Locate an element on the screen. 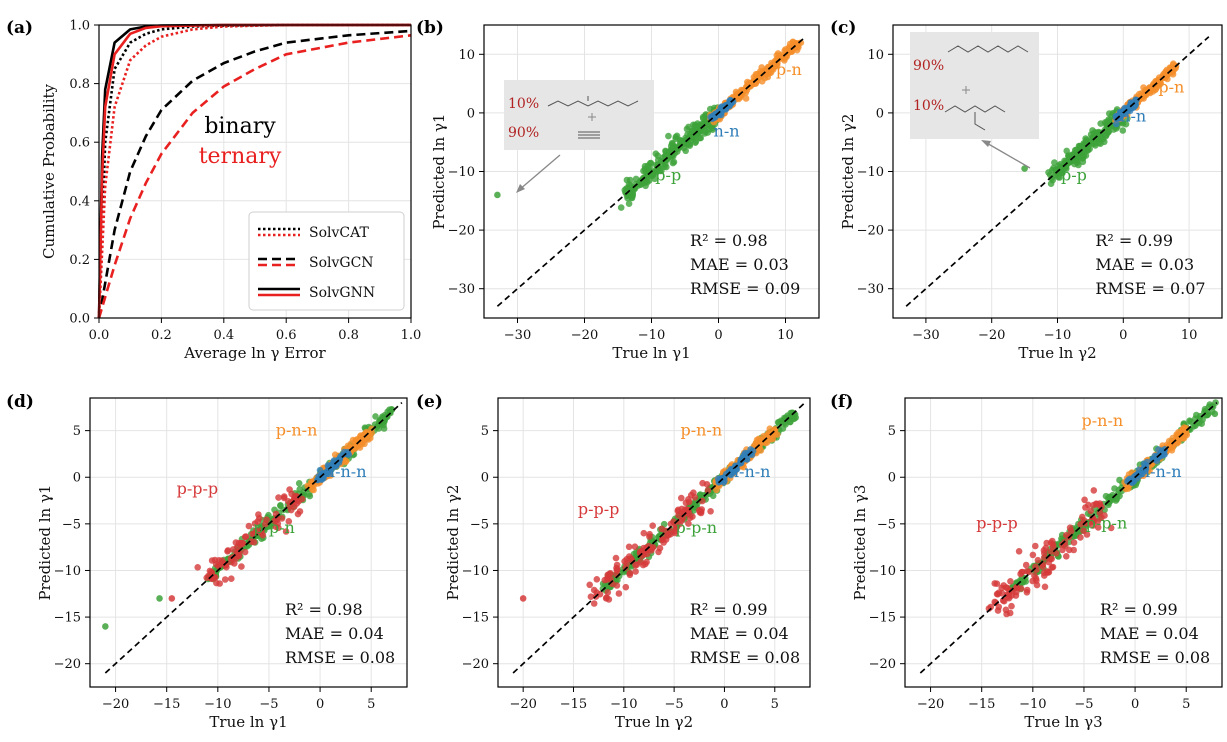 The image size is (1227, 742). stat-rmse: RMSE = 0.07 is located at coordinates (1150, 288).